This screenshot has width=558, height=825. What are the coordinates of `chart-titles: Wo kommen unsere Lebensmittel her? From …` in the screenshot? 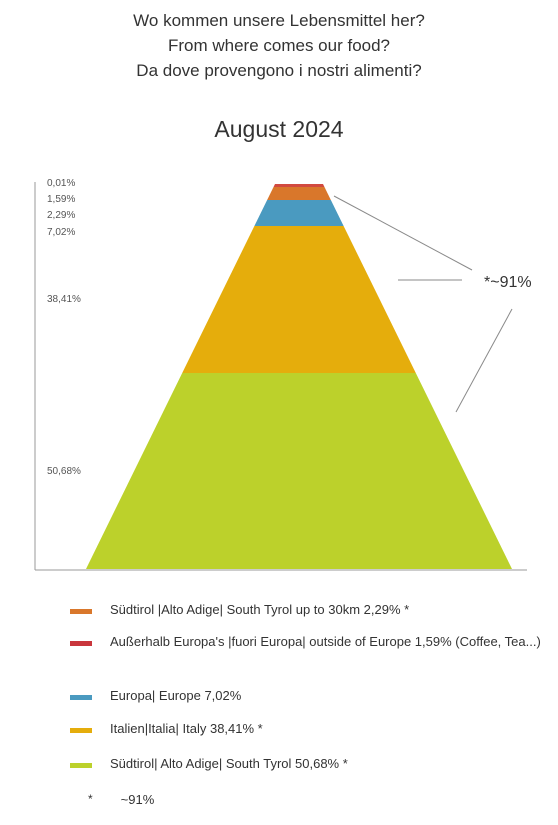 It's located at (279, 45).